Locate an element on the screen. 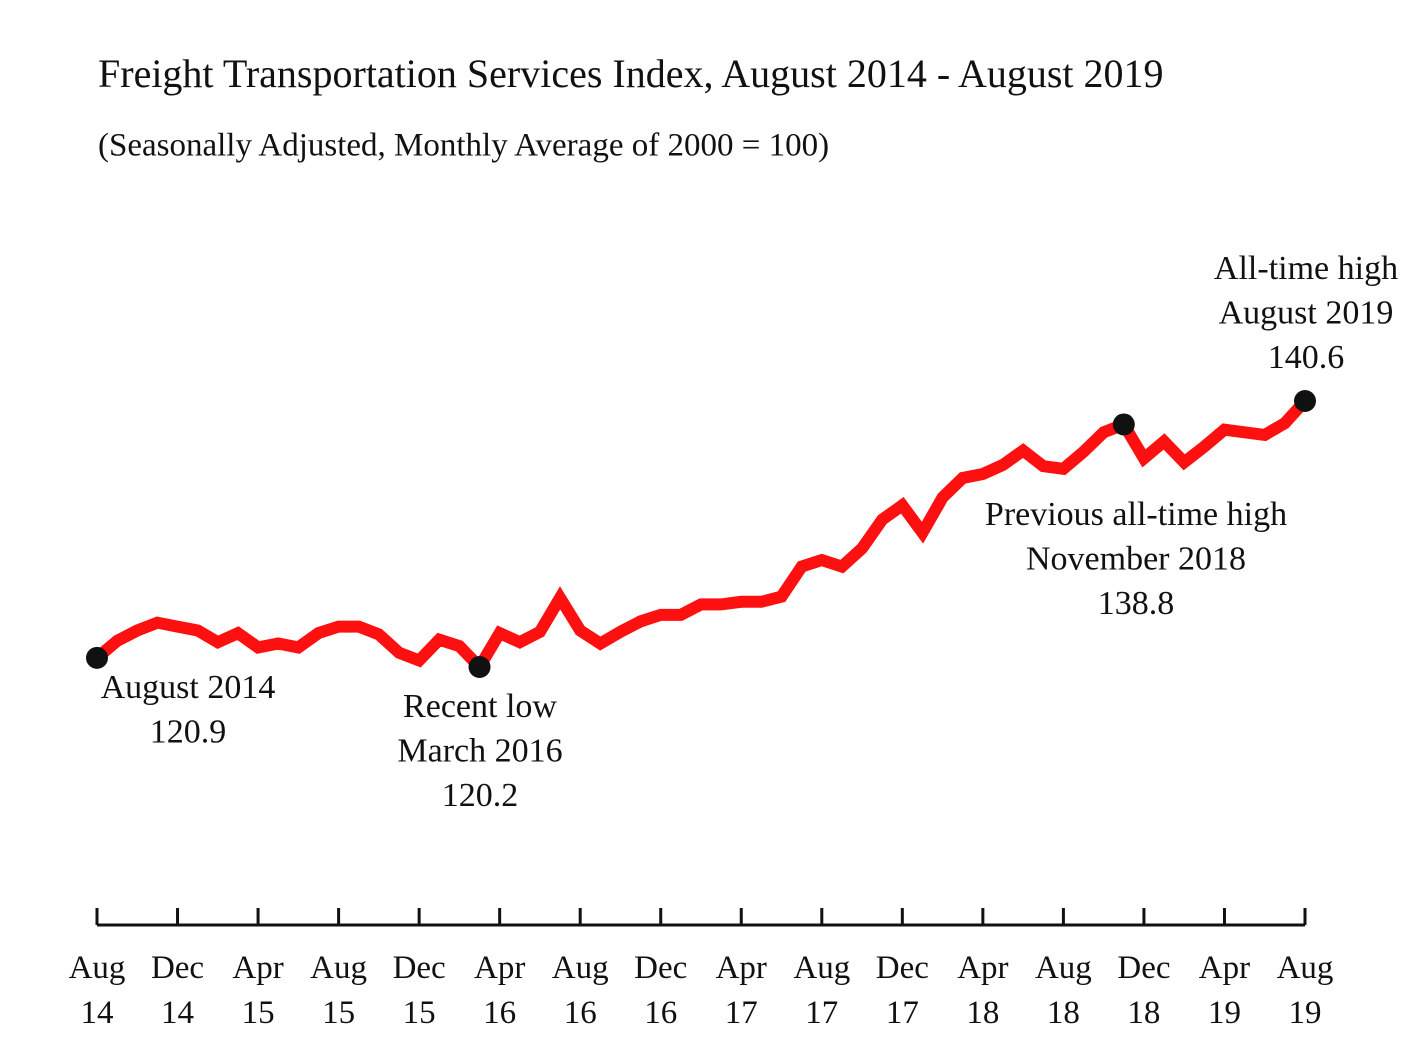  x-tick-label: Aug 18 is located at coordinates (1063, 990).